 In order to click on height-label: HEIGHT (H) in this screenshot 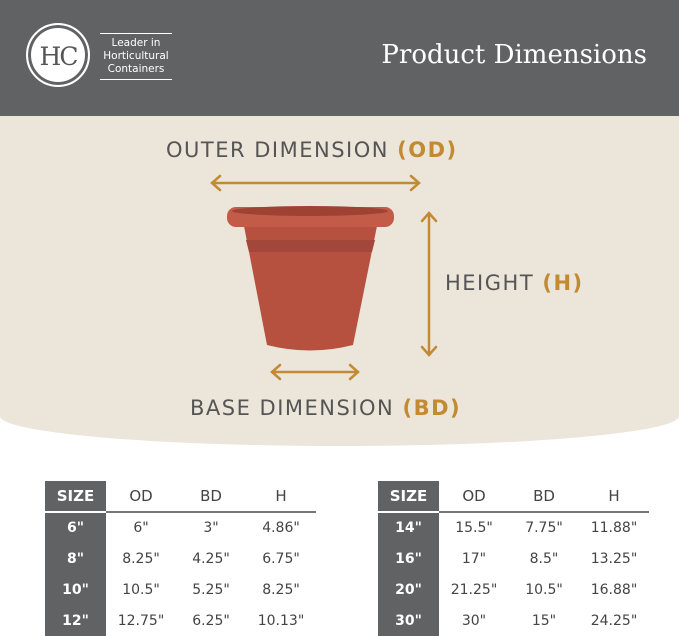, I will do `click(514, 283)`.